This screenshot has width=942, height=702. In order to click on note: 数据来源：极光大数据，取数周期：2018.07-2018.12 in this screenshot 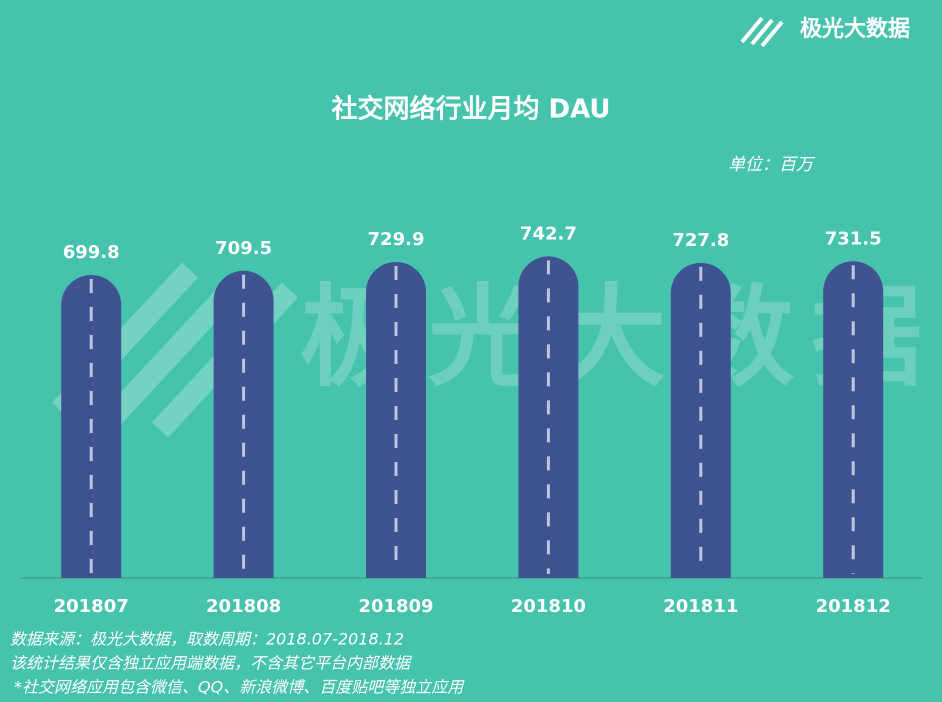, I will do `click(207, 639)`.